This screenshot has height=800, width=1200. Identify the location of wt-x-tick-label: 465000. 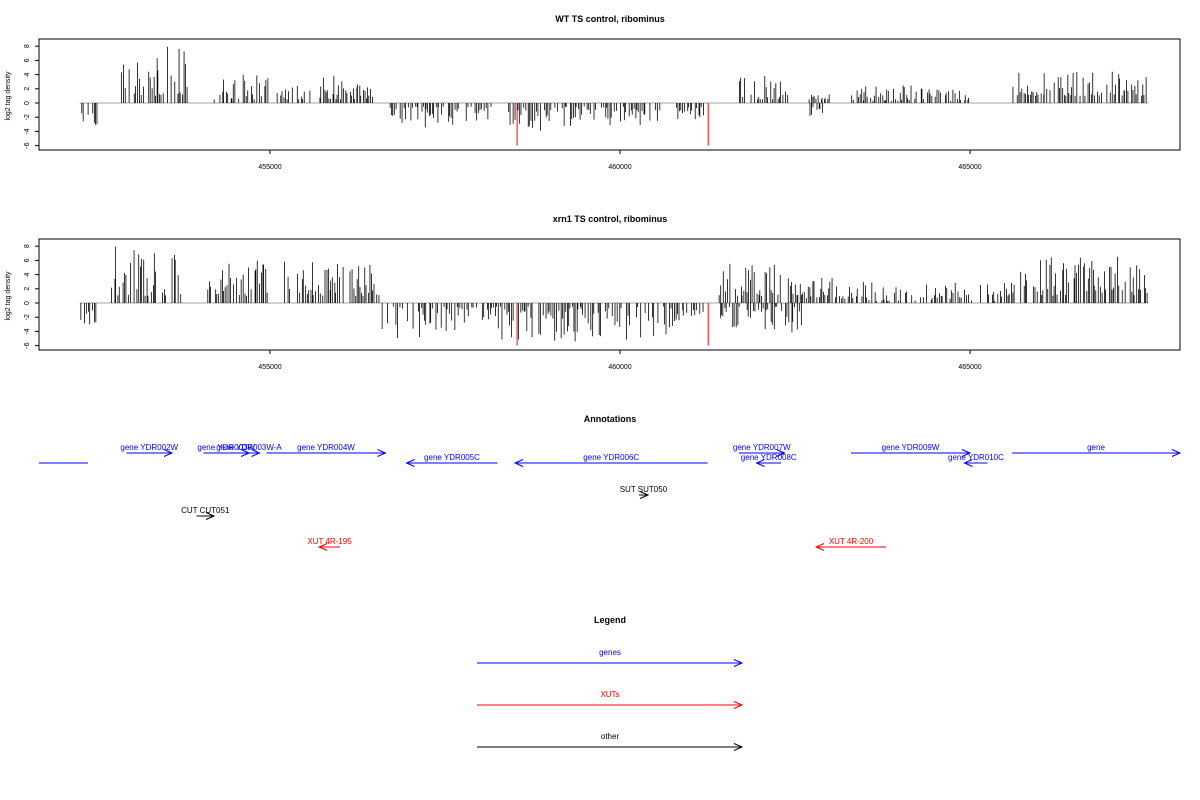
(969, 167).